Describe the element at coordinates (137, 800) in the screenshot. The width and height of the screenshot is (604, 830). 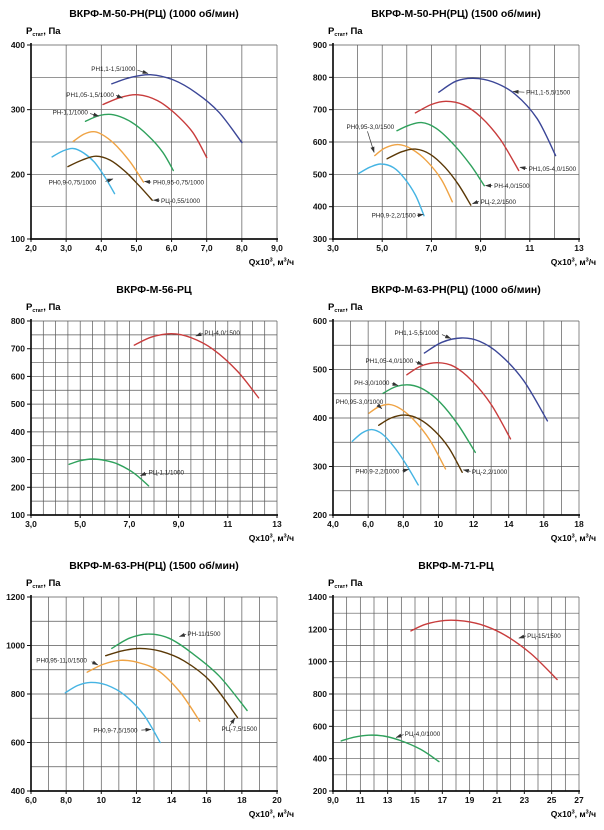
I see `x-axis-tick-label: 12` at that location.